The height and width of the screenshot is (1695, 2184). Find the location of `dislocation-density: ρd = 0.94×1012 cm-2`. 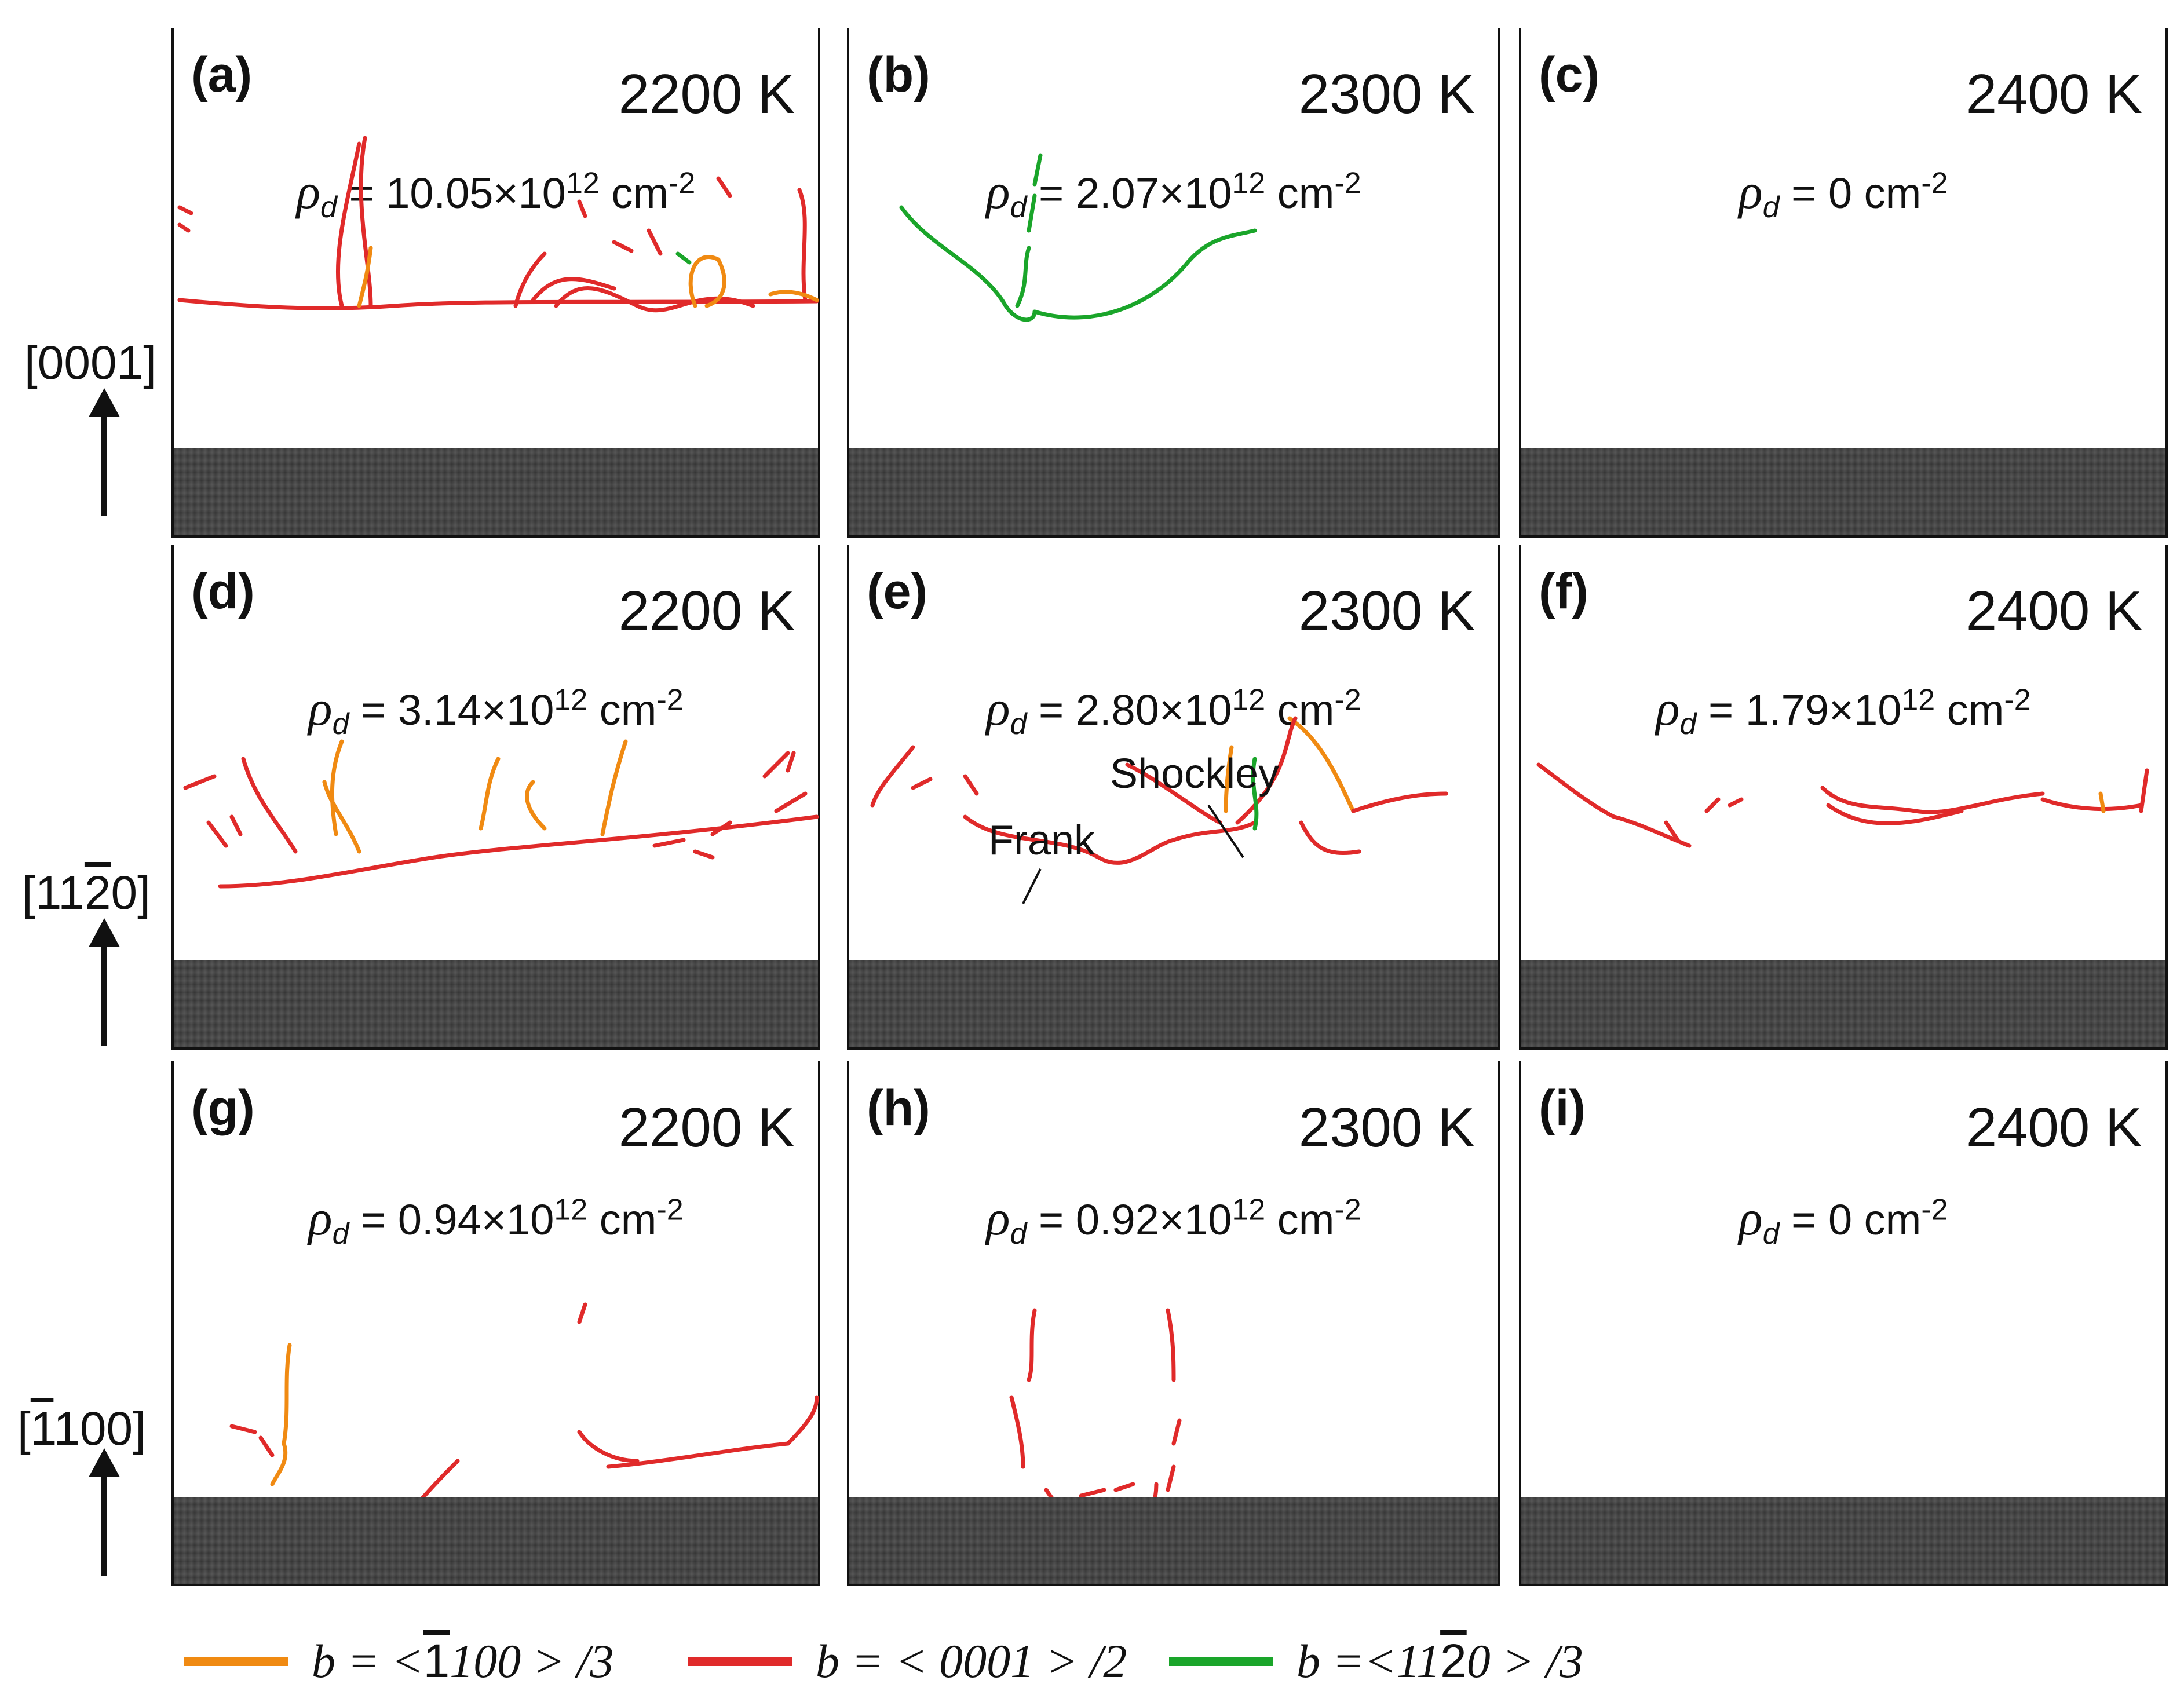

dislocation-density: ρd = 0.94×1012 cm-2 is located at coordinates (496, 1220).